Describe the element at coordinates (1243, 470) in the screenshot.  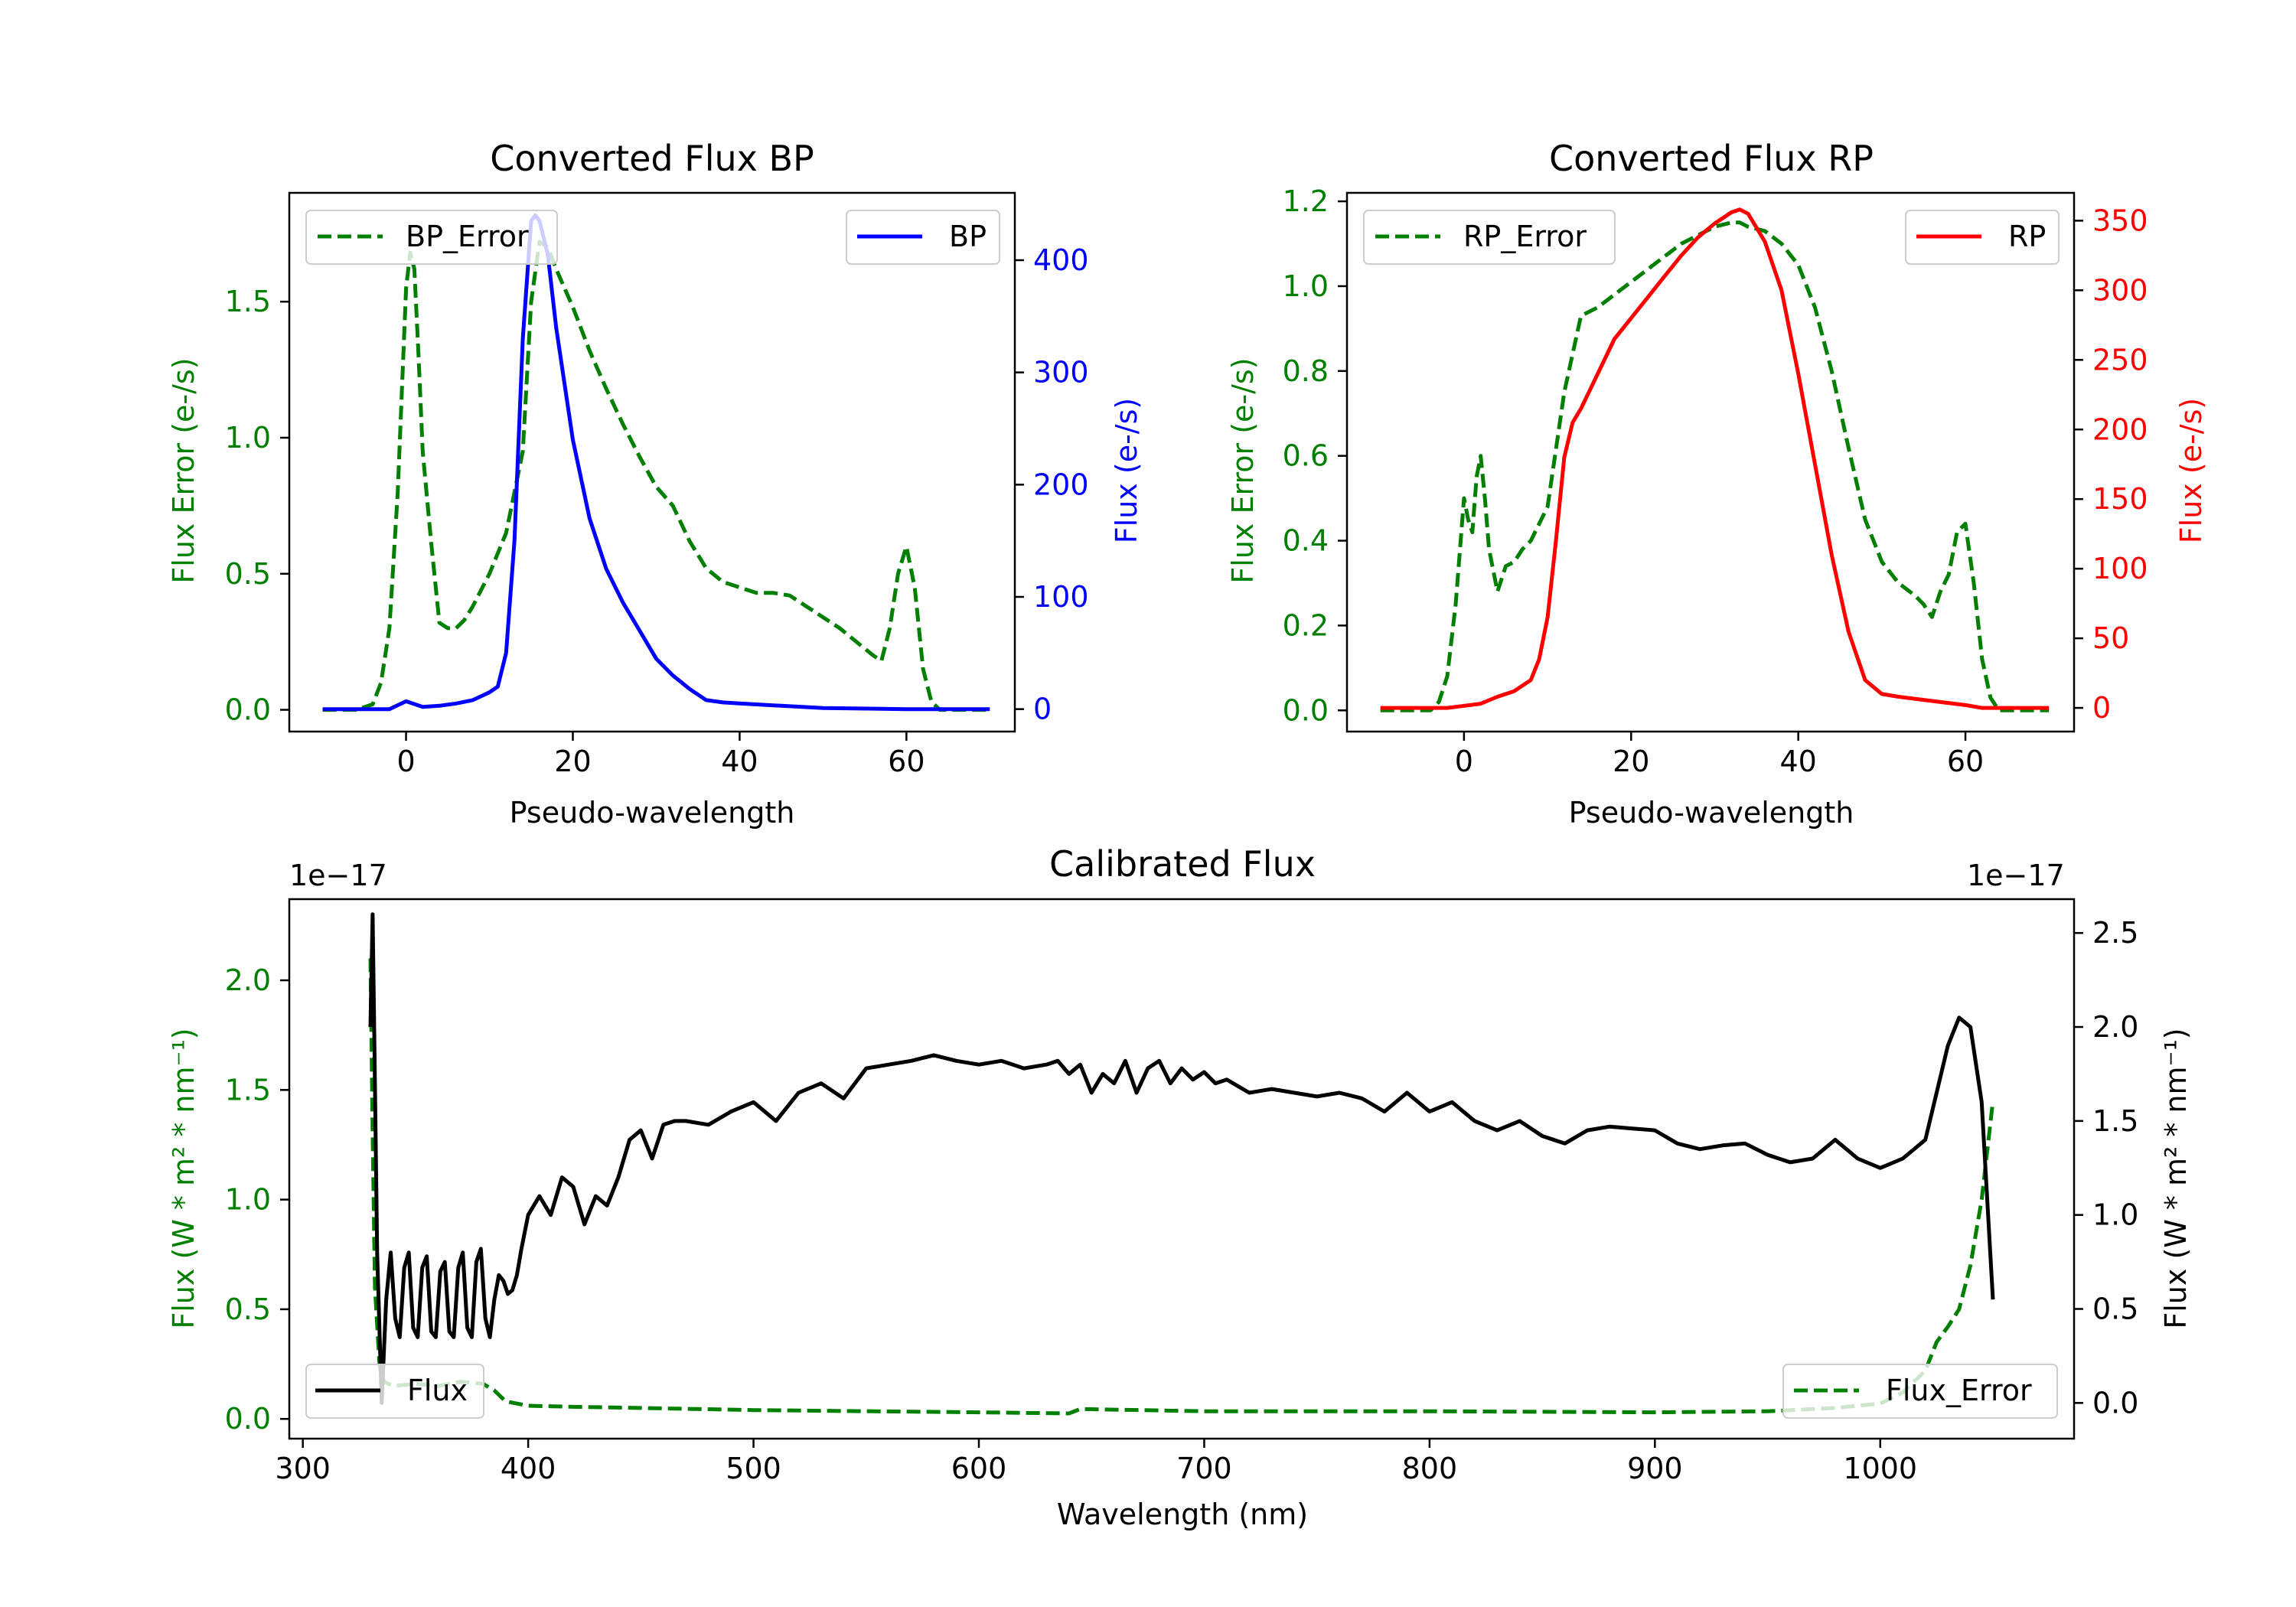
I see `rp-ylabel-left: Flux Error (e-/s)` at that location.